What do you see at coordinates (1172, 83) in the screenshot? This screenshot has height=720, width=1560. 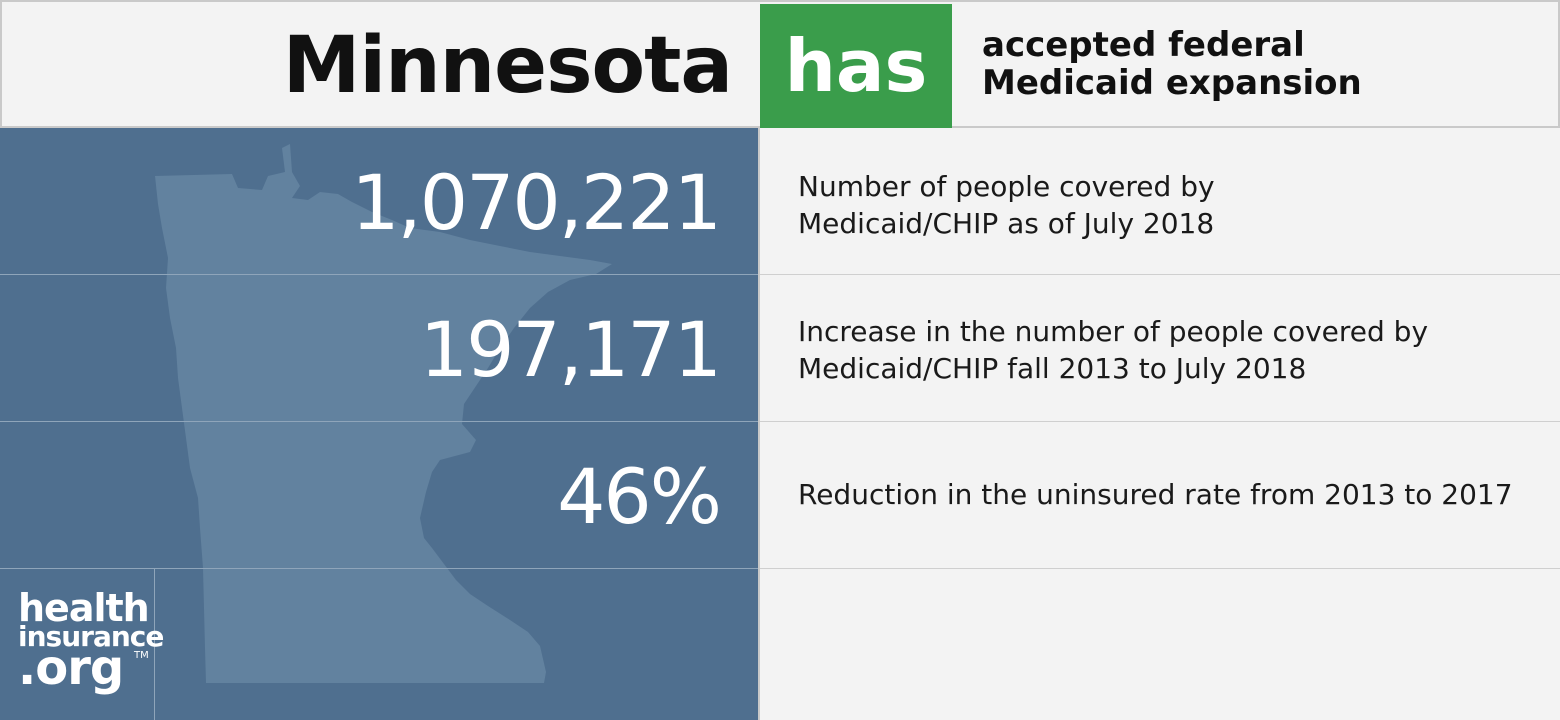 I see `status-line-2: Medicaid expansion` at bounding box center [1172, 83].